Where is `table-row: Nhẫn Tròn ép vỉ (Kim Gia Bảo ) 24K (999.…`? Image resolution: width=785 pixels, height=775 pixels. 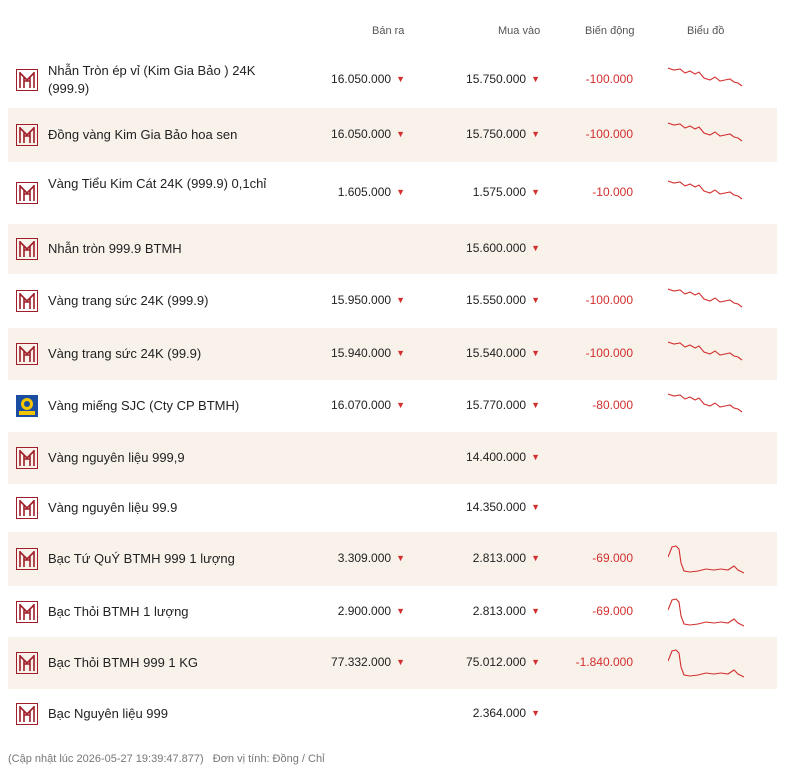 table-row: Nhẫn Tròn ép vỉ (Kim Gia Bảo ) 24K (999.… is located at coordinates (392, 80).